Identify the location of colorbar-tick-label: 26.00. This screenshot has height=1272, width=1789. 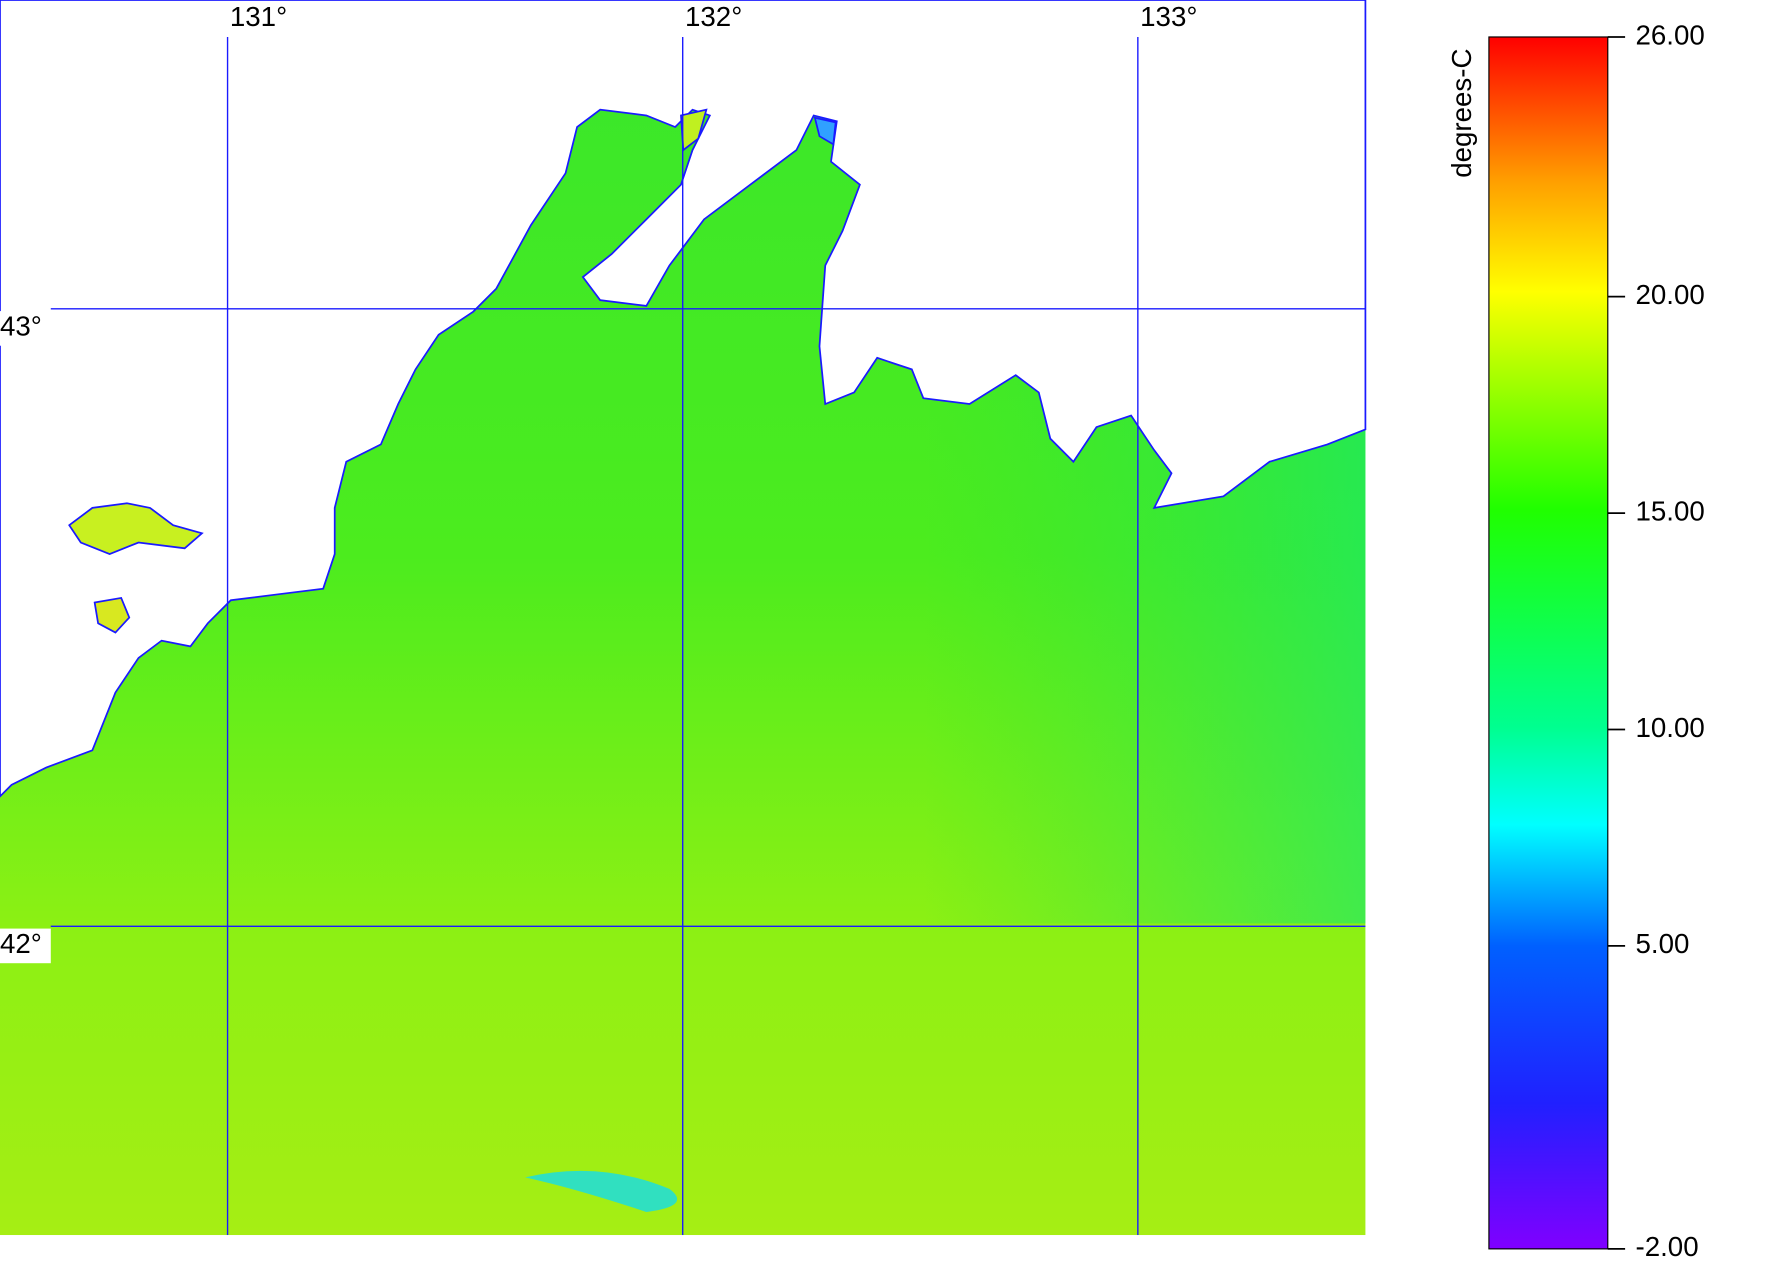
(1669, 34).